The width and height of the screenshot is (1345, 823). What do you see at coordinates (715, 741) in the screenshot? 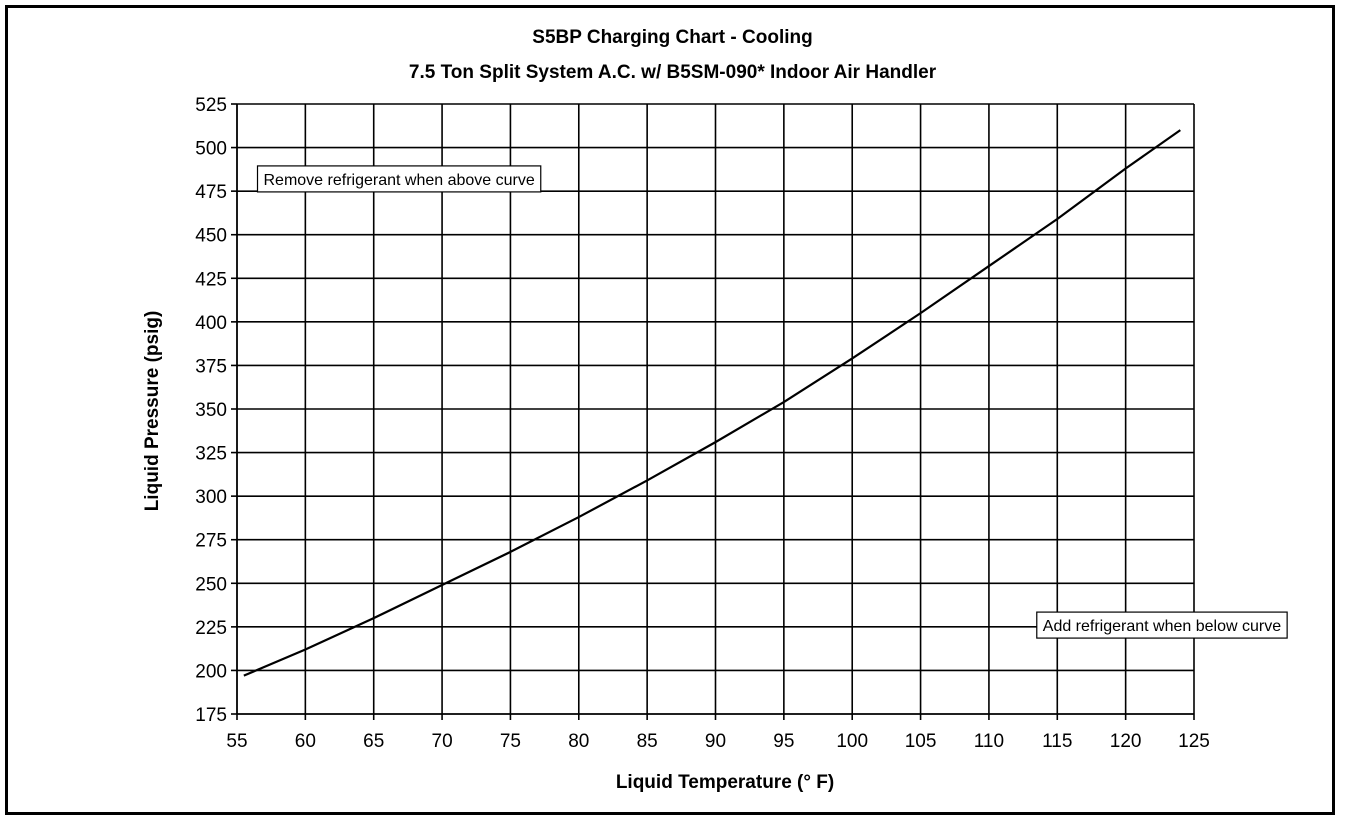
I see `x-tick-label: 90` at bounding box center [715, 741].